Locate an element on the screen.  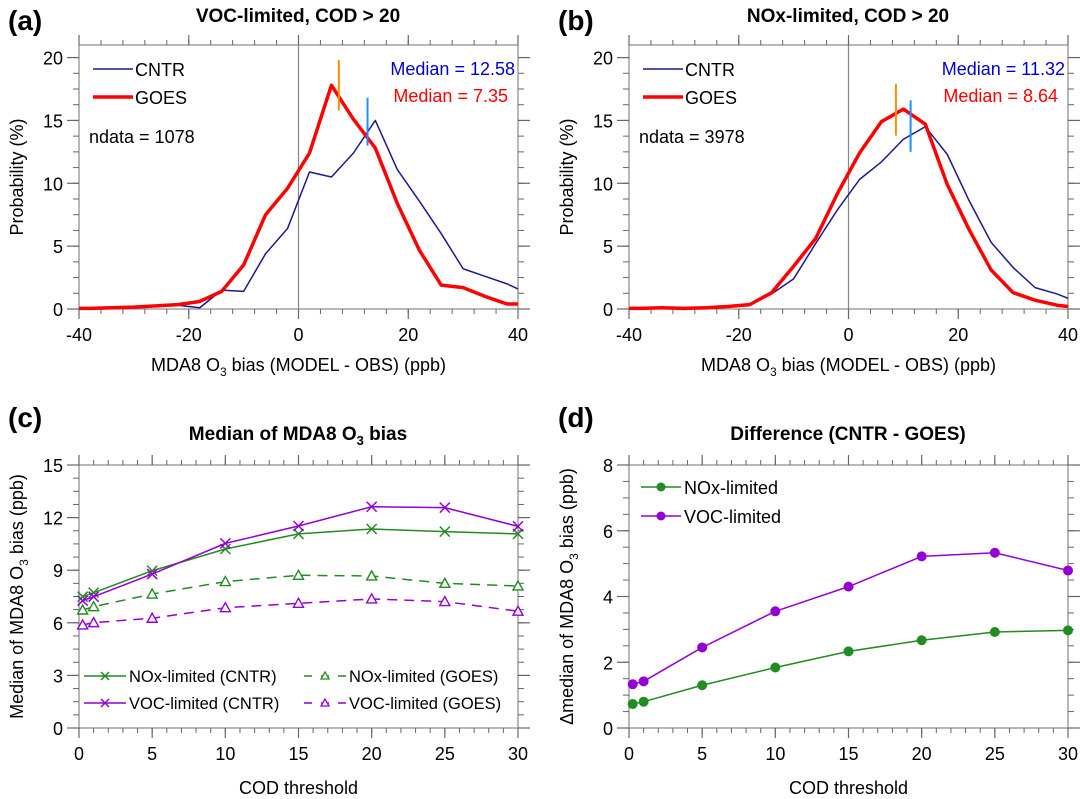
median-goes-annotation: Median = 8.64 is located at coordinates (1000, 96).